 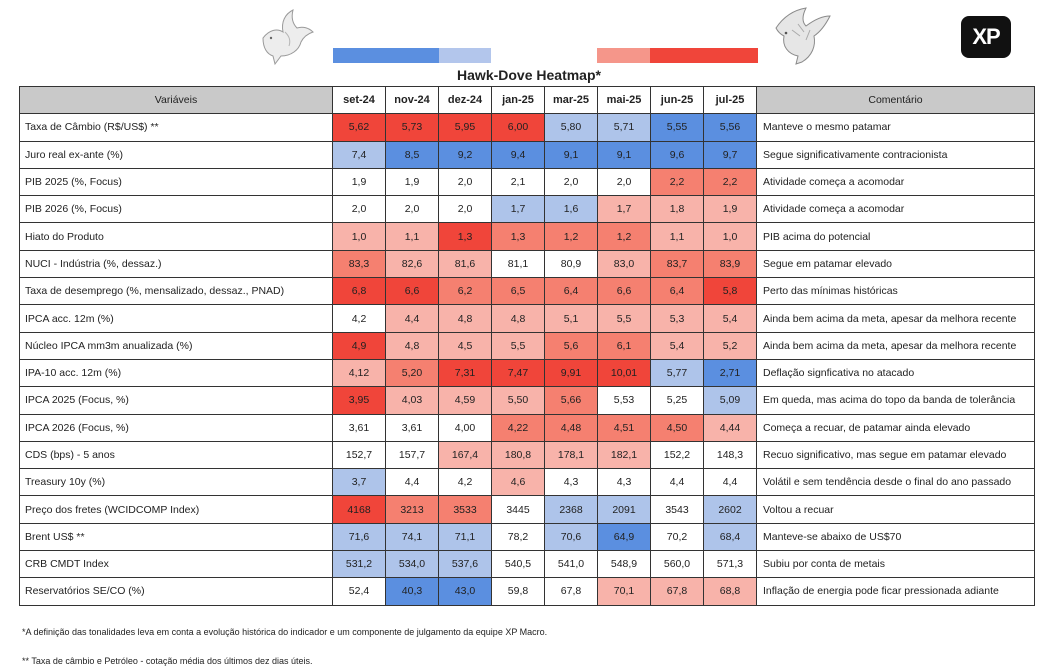 I want to click on heat-cell: 5,53, so click(x=624, y=400).